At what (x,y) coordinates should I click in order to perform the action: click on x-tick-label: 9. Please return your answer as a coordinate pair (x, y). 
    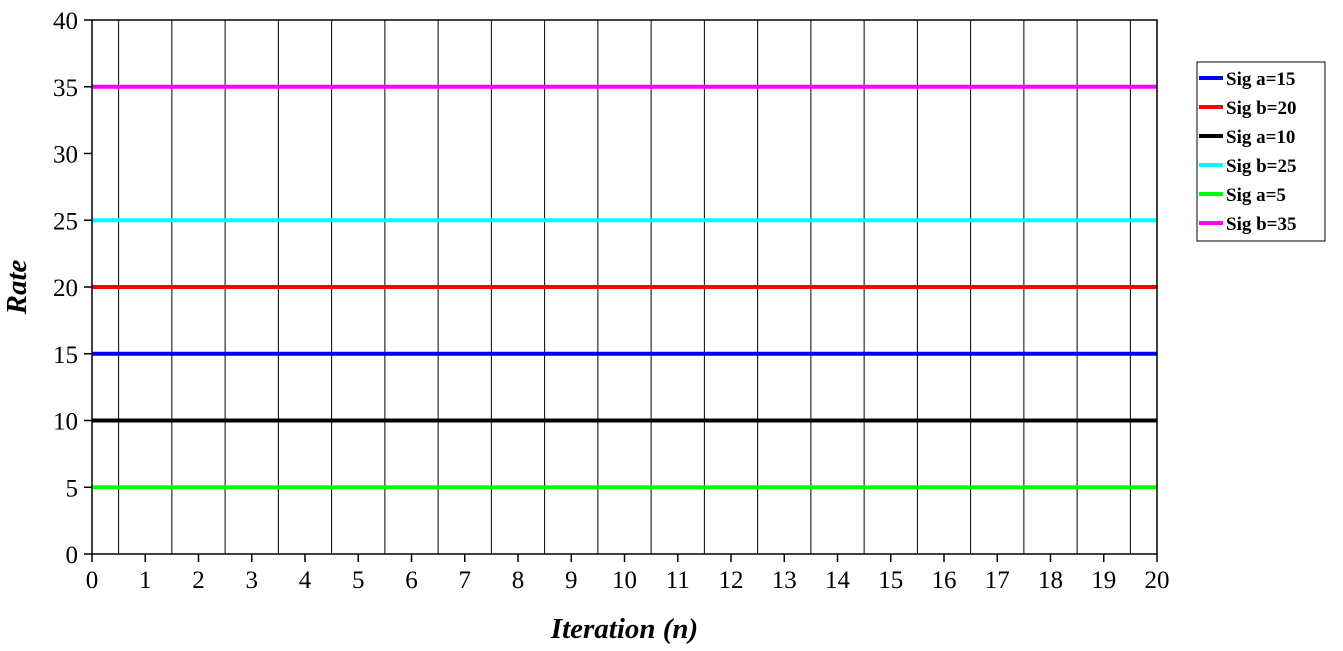
    Looking at the image, I should click on (571, 580).